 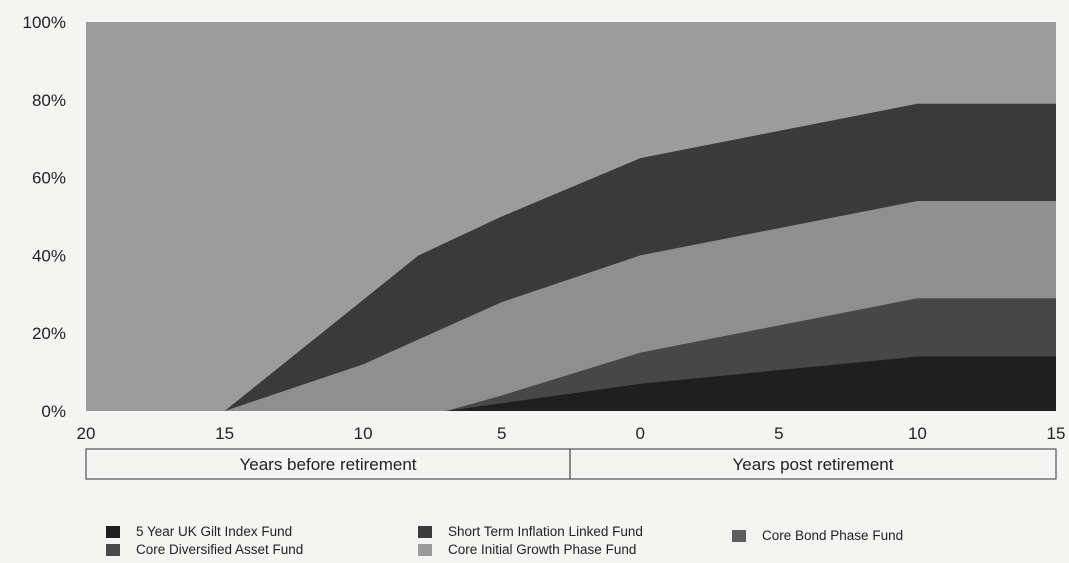 I want to click on legend-item-bond: Core Bond Phase Fund, so click(x=817, y=535).